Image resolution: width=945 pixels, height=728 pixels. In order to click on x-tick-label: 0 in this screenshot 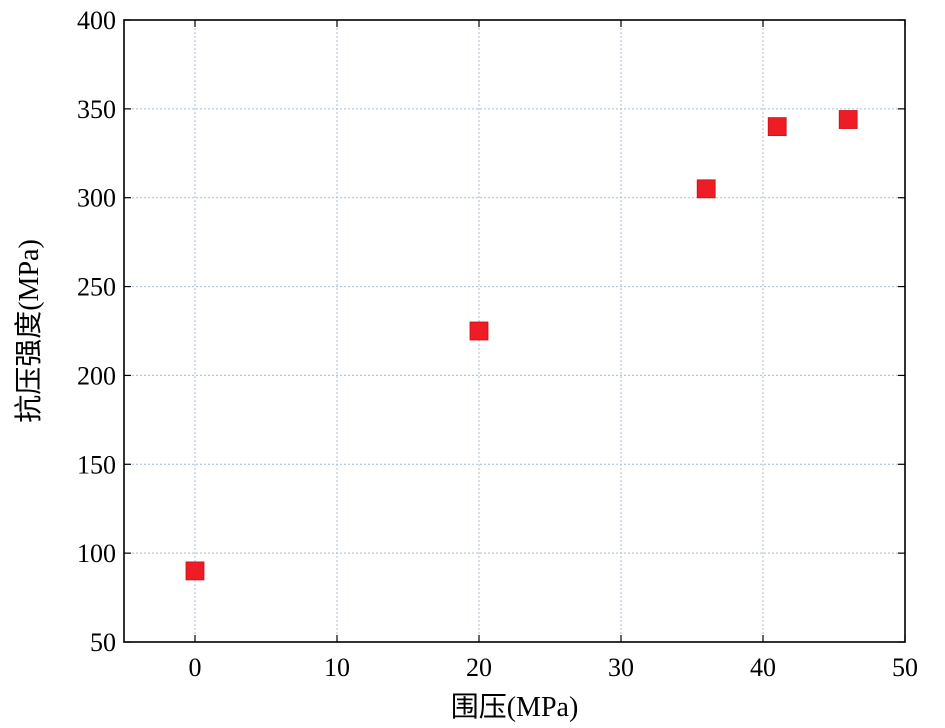, I will do `click(195, 667)`.